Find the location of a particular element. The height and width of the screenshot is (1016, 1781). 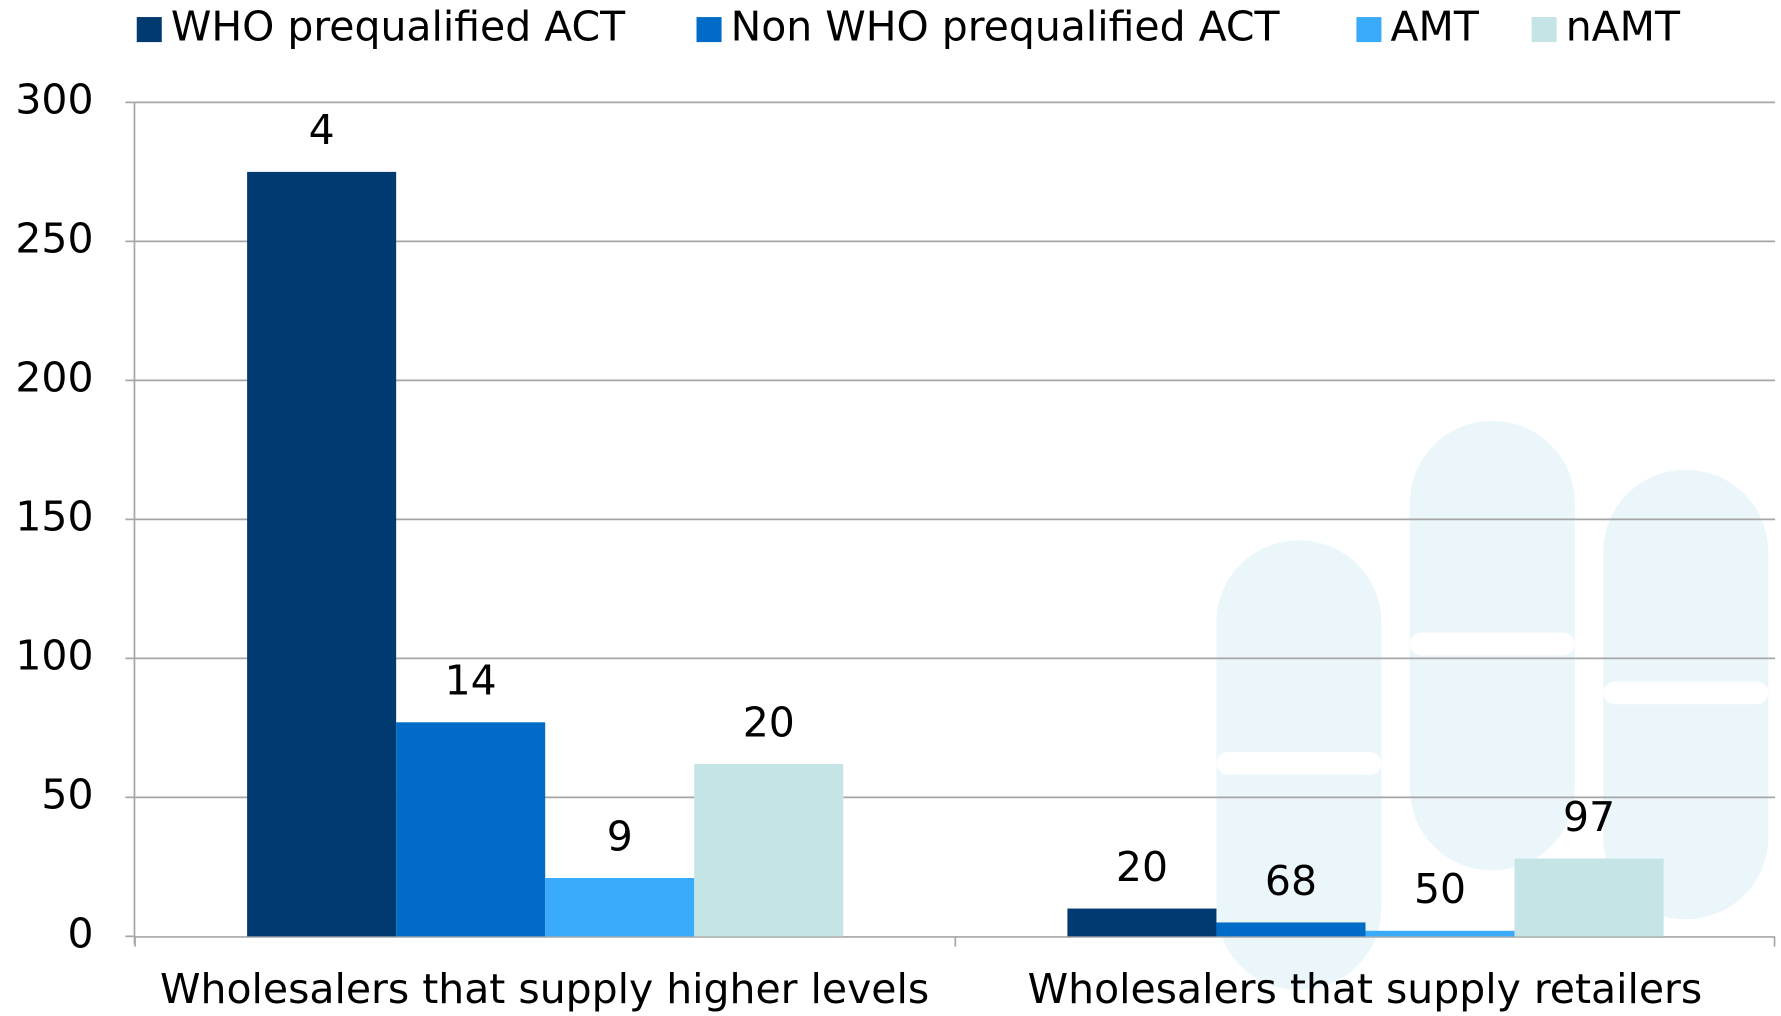

legend-label: WHO prequalified ACT is located at coordinates (398, 27).